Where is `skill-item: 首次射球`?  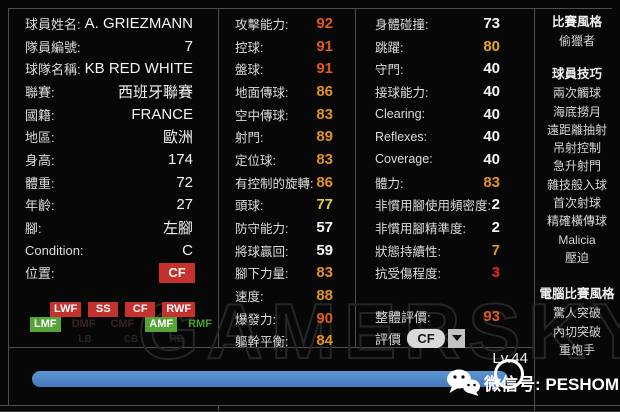 skill-item: 首次射球 is located at coordinates (576, 203).